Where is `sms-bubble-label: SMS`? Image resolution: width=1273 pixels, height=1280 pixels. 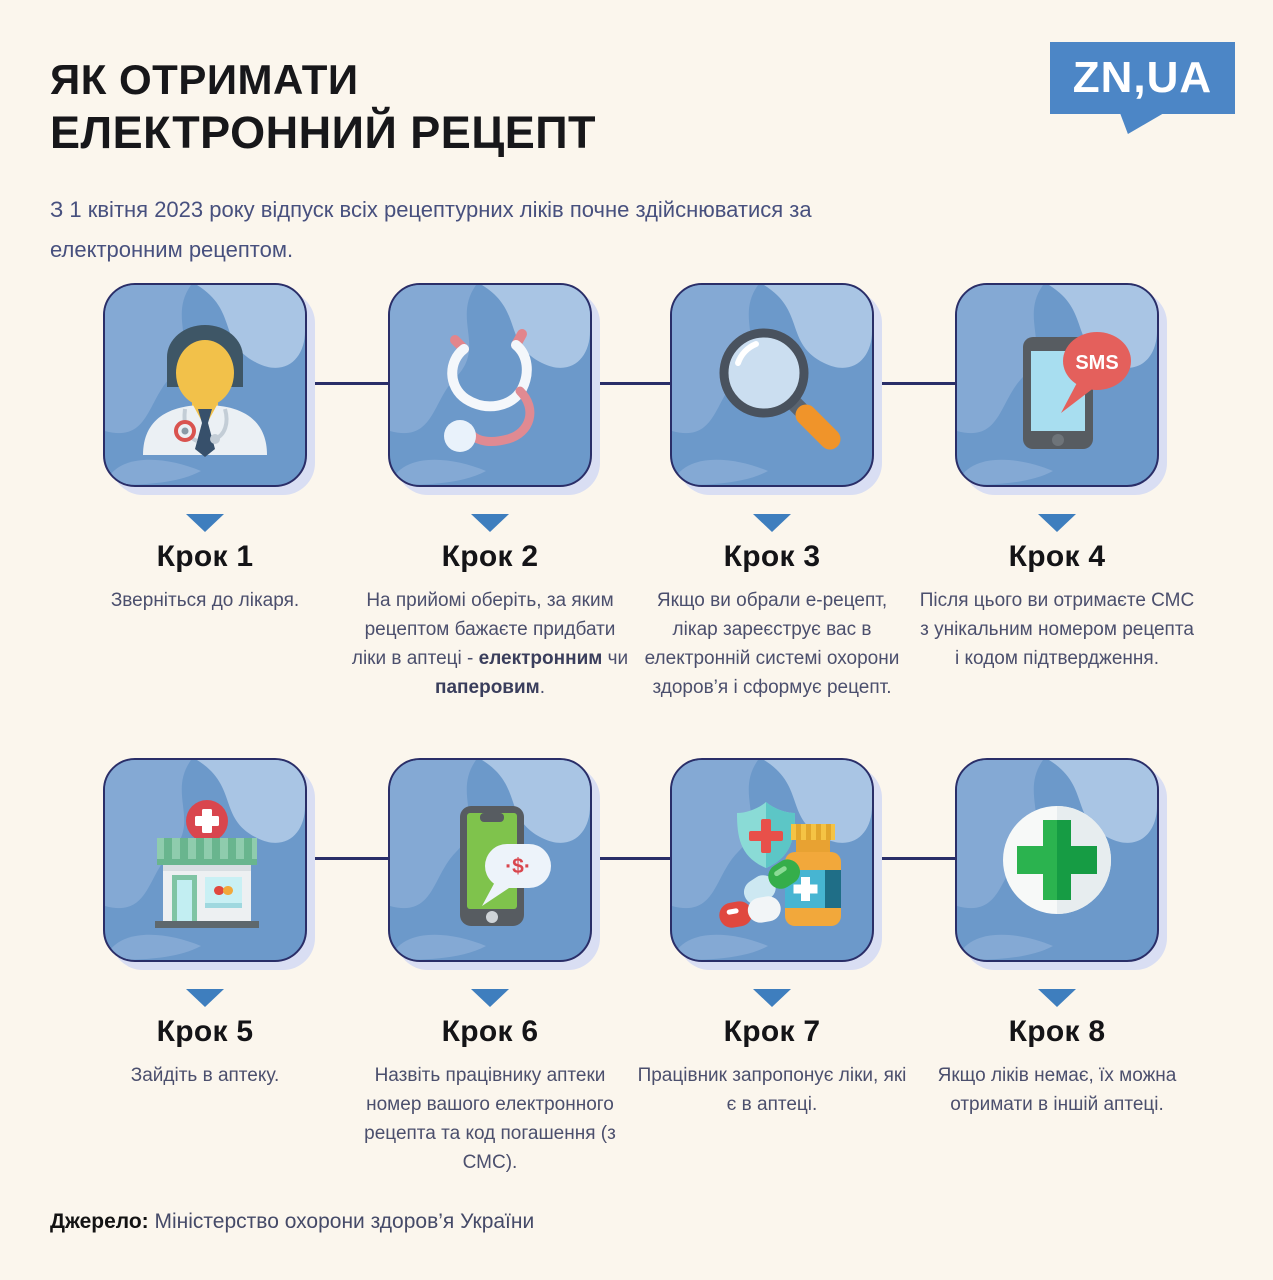
sms-bubble-label: SMS is located at coordinates (1096, 363).